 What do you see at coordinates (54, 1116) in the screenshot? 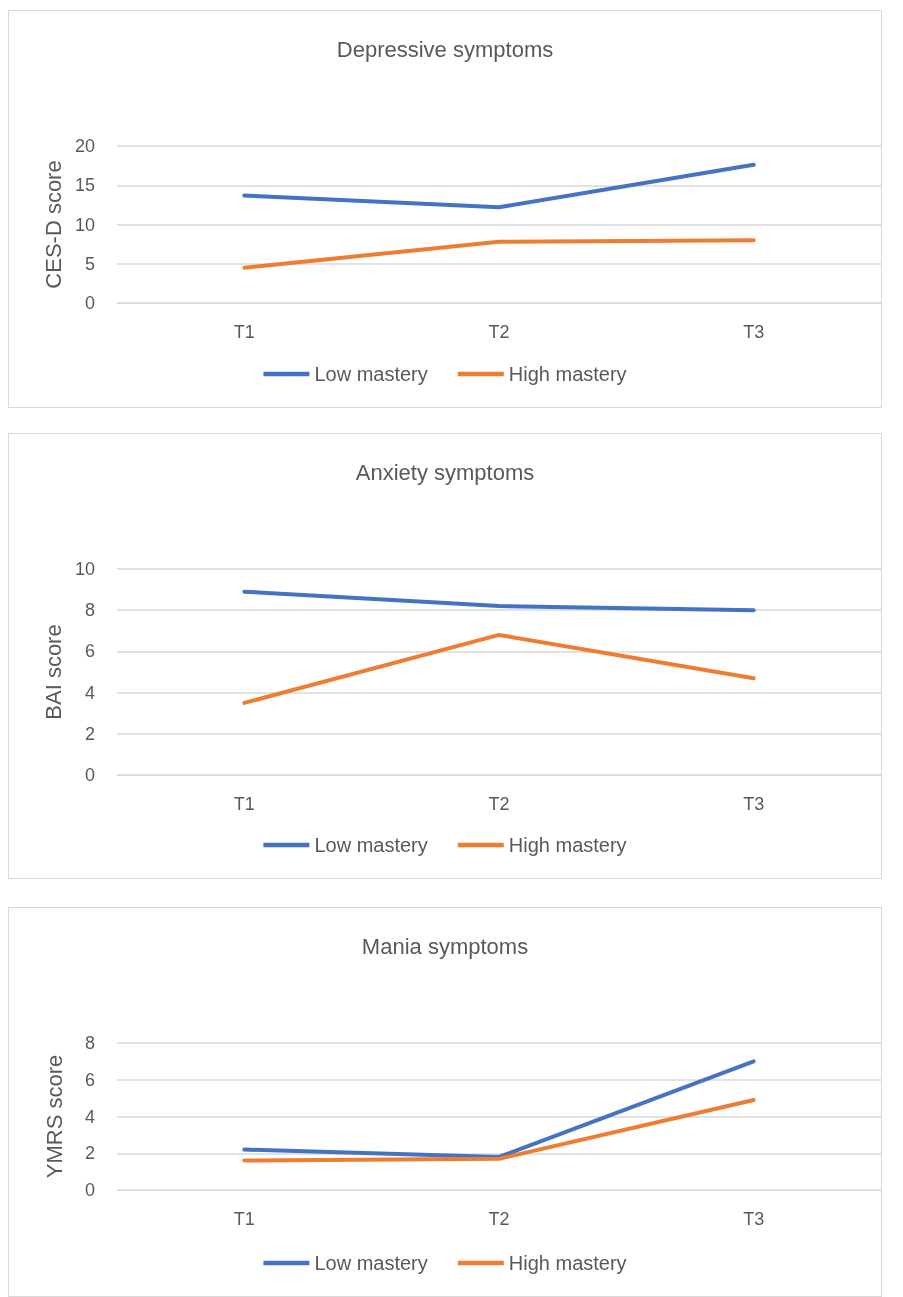
I see `y-axis-title: YMRS score` at bounding box center [54, 1116].